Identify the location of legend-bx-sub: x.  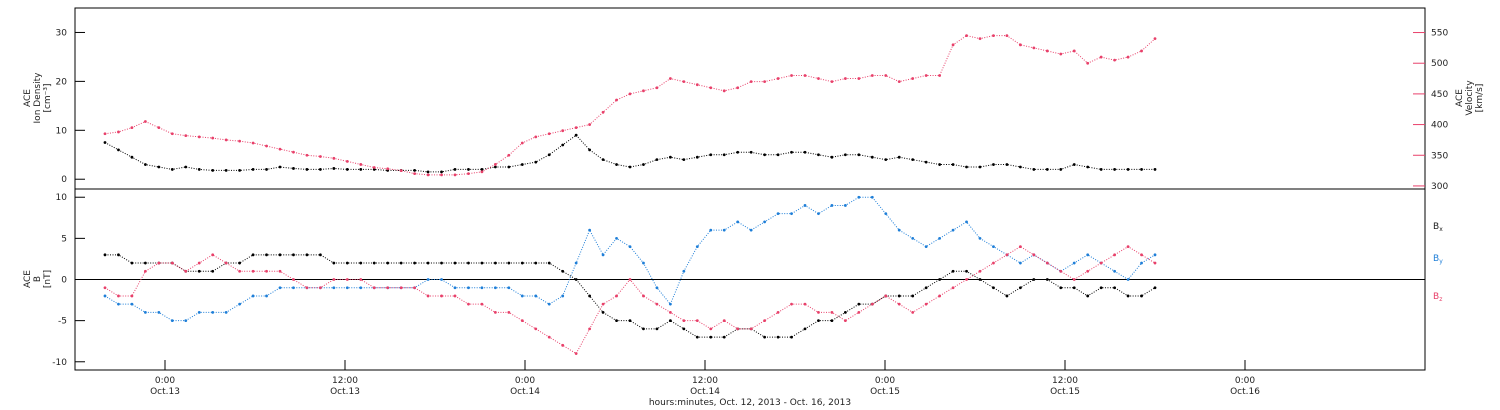
(1441, 229).